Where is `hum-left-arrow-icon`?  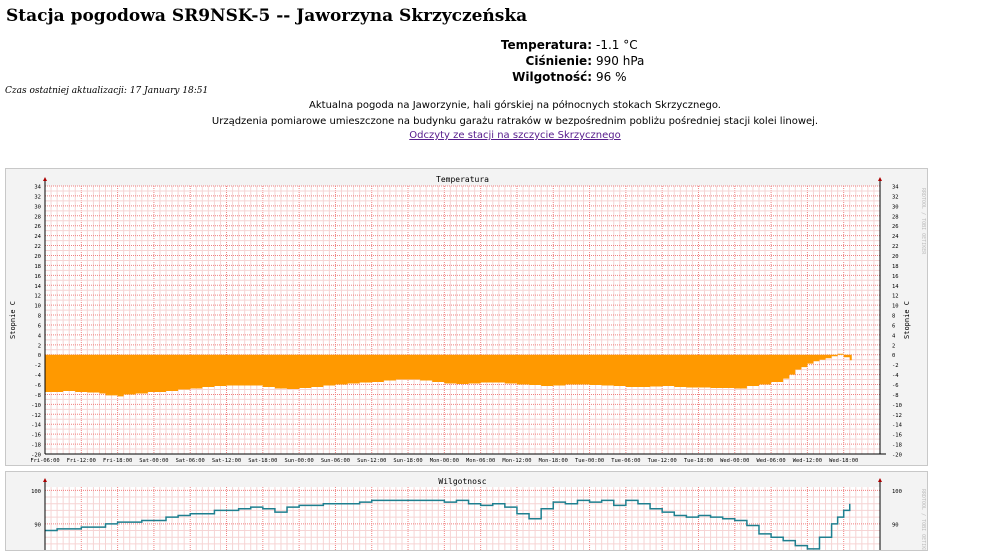 hum-left-arrow-icon is located at coordinates (45, 480).